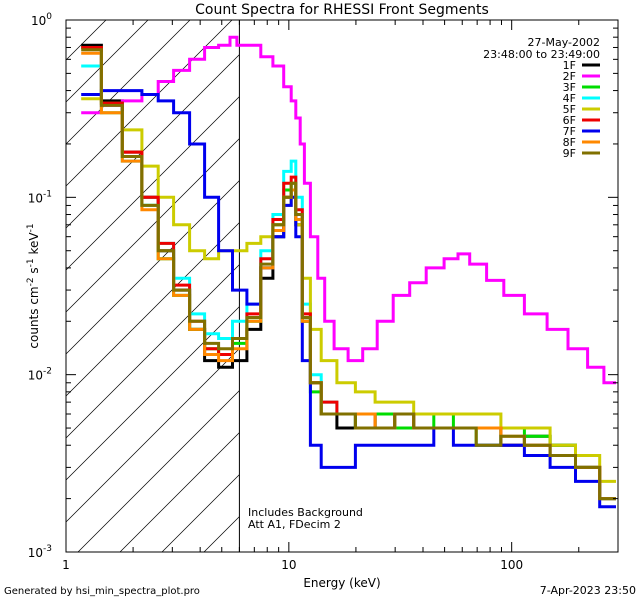 Image resolution: width=640 pixels, height=600 pixels. I want to click on legend-label-2F: 2F, so click(569, 76).